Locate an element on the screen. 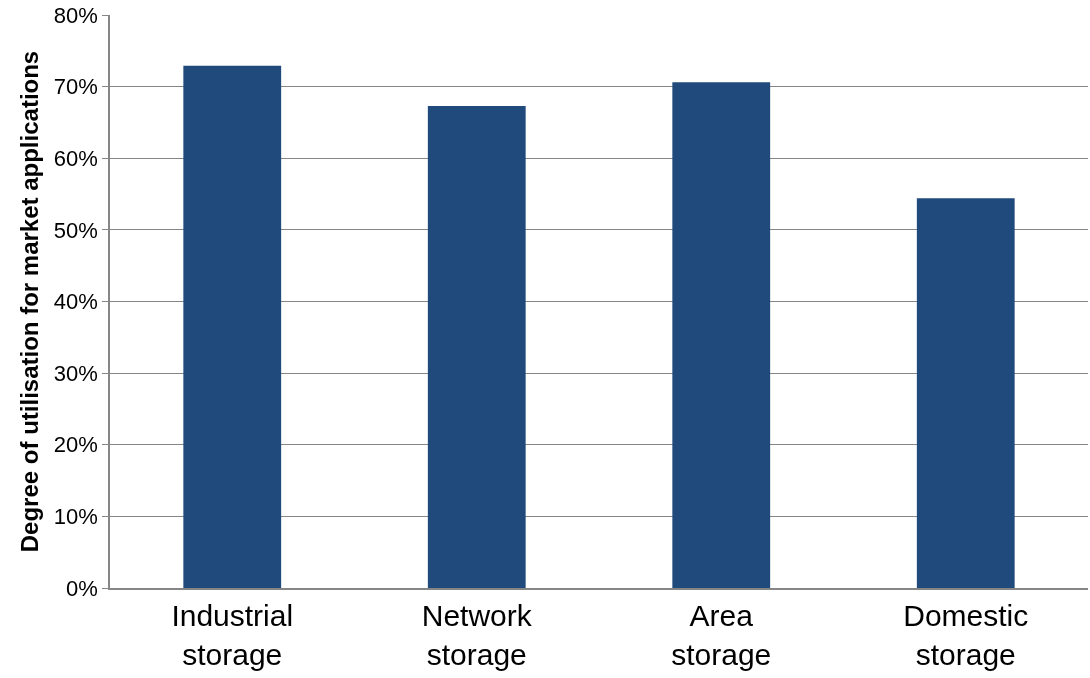  y-tick-label: 40% is located at coordinates (75, 302).